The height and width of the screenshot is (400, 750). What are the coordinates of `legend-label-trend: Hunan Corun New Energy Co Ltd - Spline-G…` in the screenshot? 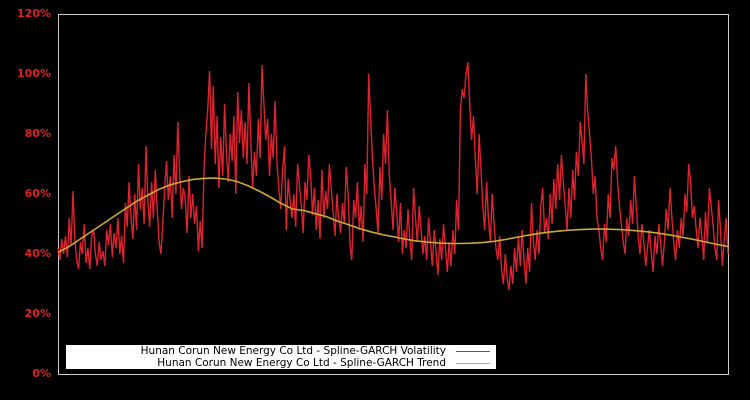 It's located at (301, 363).